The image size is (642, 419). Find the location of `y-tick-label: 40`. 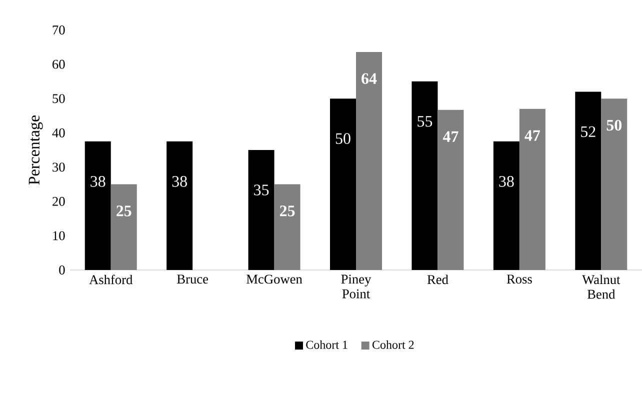

y-tick-label: 40 is located at coordinates (58, 133).